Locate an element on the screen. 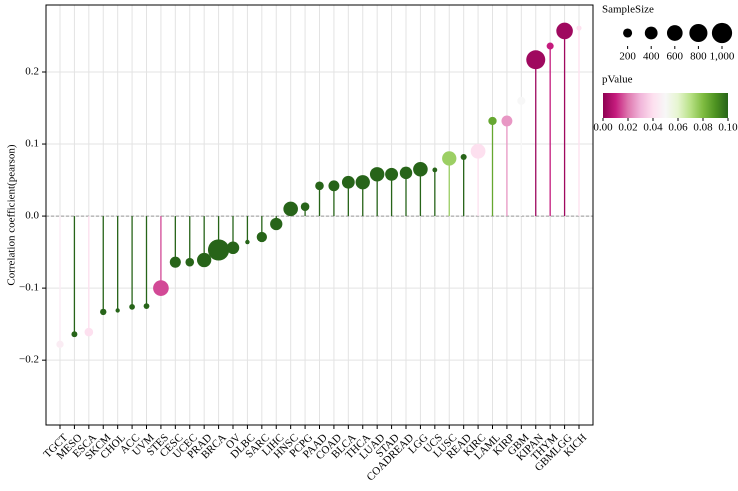  colorbar-label: 0.06 is located at coordinates (678, 128).